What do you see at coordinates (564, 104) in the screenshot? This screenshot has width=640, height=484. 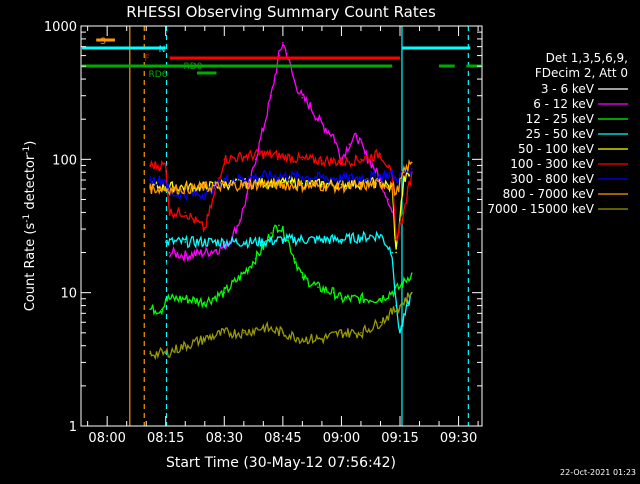 I see `legend-label-1: 6 - 12 keV` at bounding box center [564, 104].